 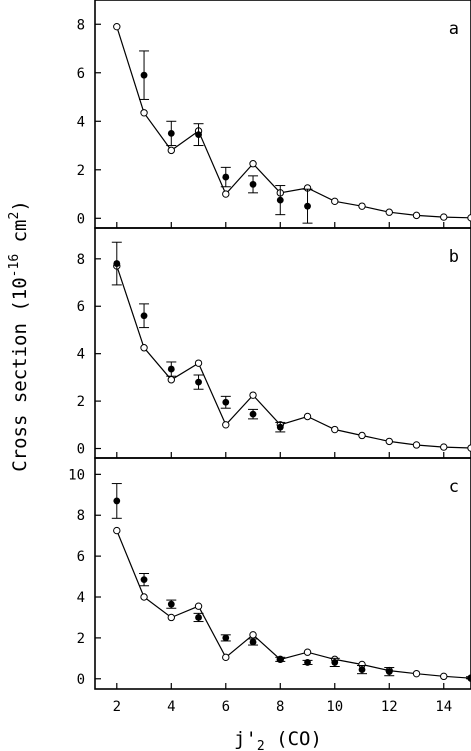 What do you see at coordinates (261, 745) in the screenshot?
I see `x-axis-title-subscript: 2` at bounding box center [261, 745].